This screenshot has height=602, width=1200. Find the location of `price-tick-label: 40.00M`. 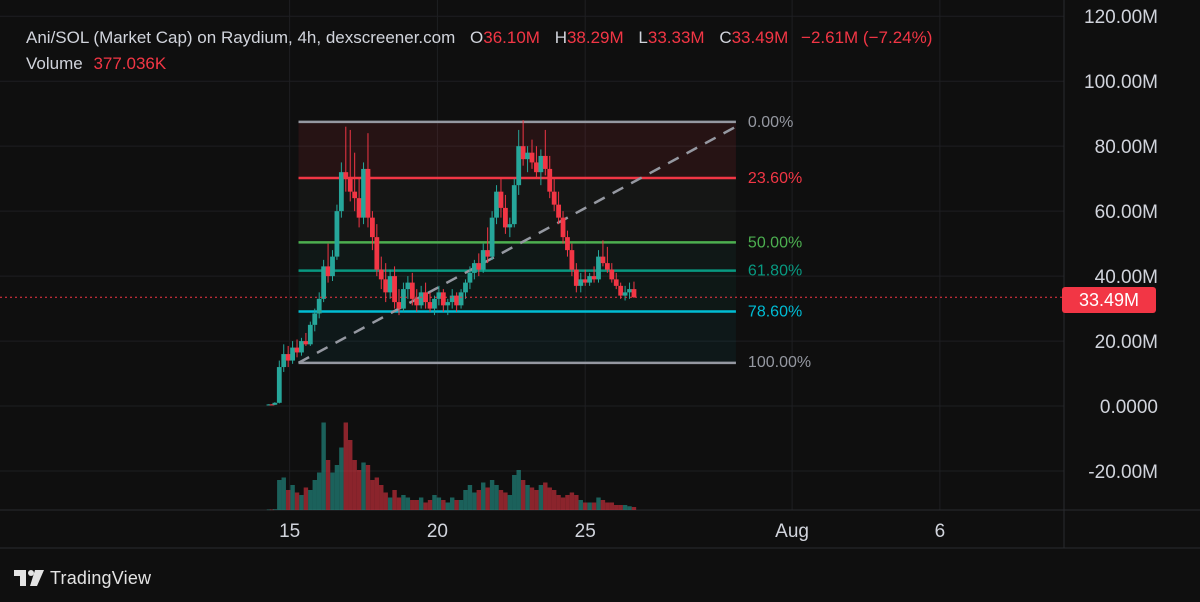

price-tick-label: 40.00M is located at coordinates (1126, 277).